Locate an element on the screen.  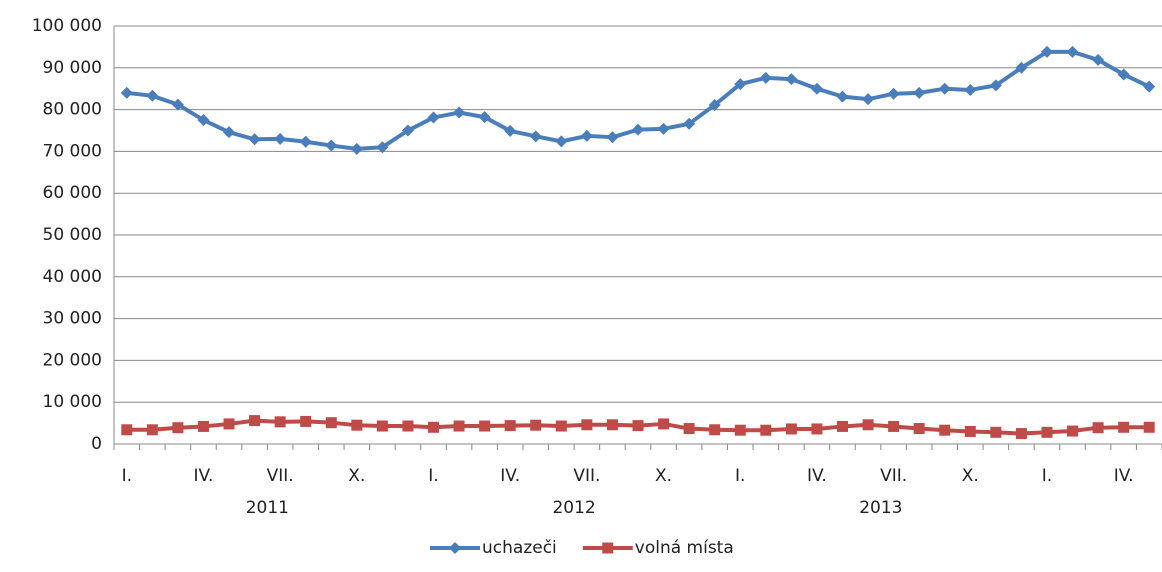
y-tick-label: 0 is located at coordinates (96, 444).